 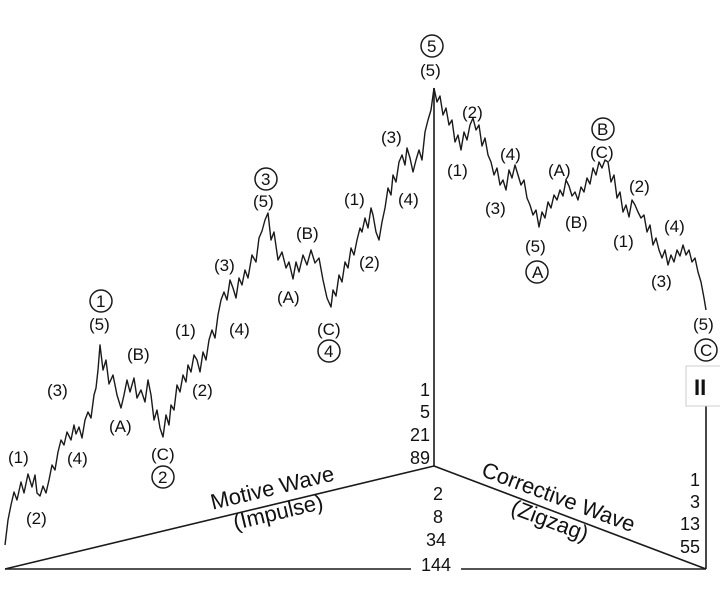 I want to click on circled-wave-letter: C, so click(x=706, y=350).